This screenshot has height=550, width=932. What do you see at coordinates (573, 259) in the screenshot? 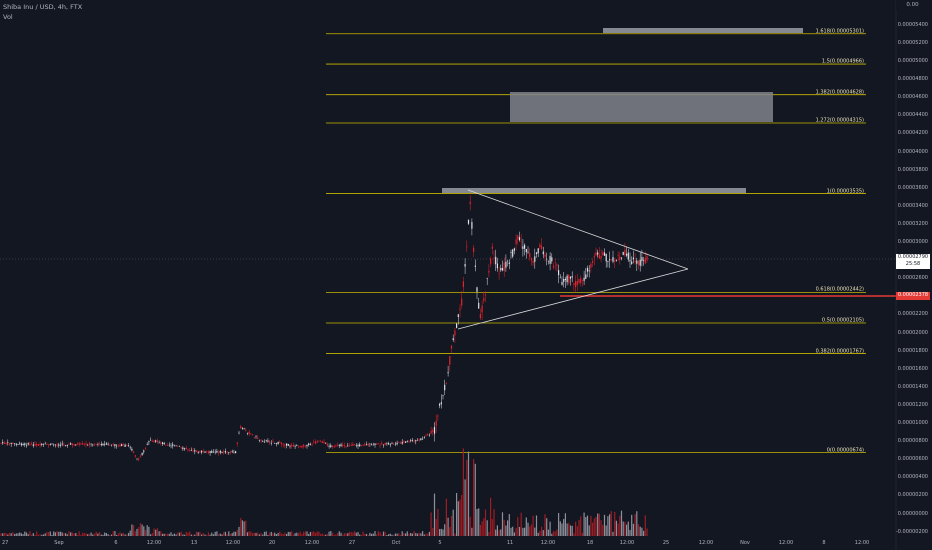
I see `symmetrical-triangle` at bounding box center [573, 259].